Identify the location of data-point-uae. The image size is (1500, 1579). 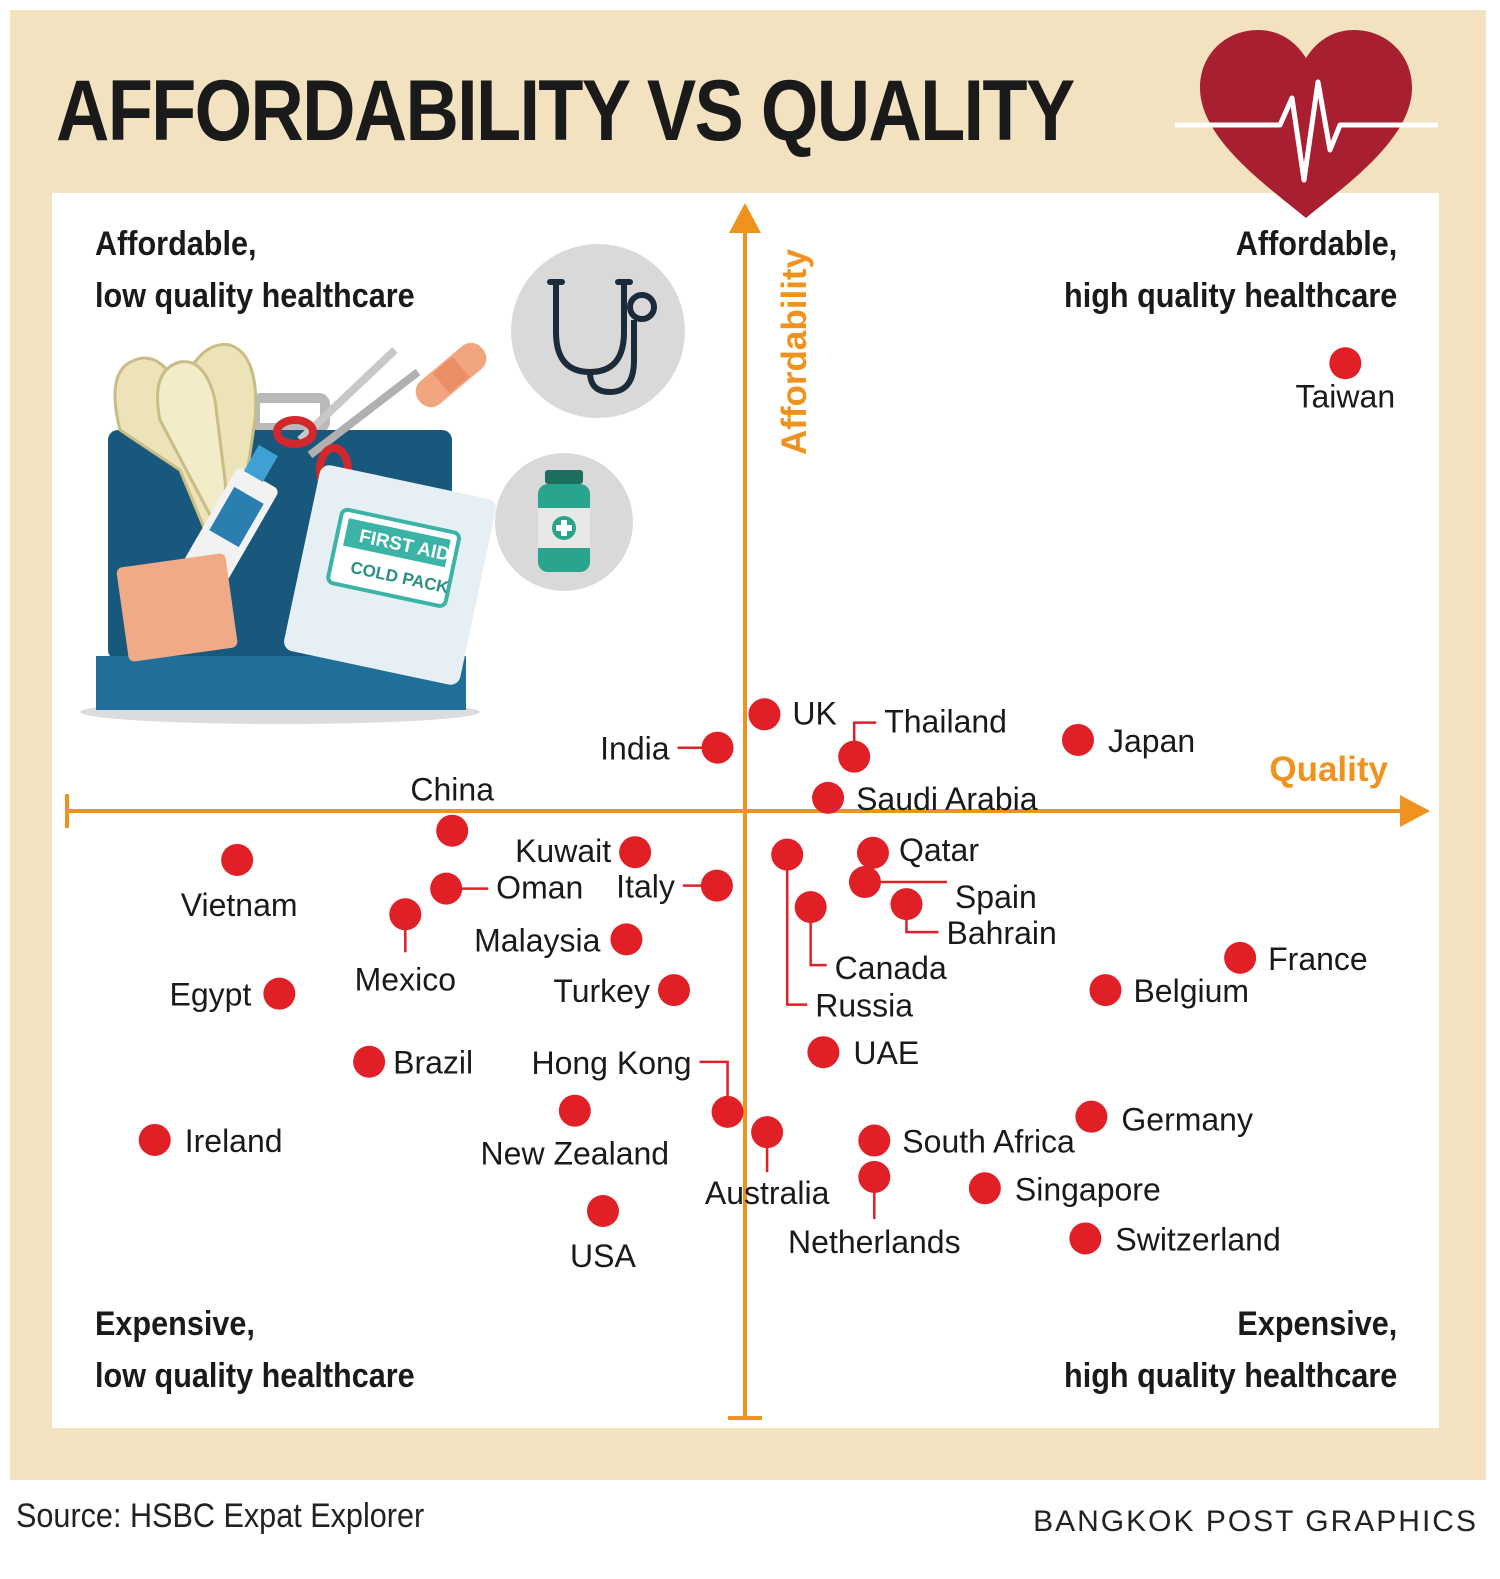
(823, 1052).